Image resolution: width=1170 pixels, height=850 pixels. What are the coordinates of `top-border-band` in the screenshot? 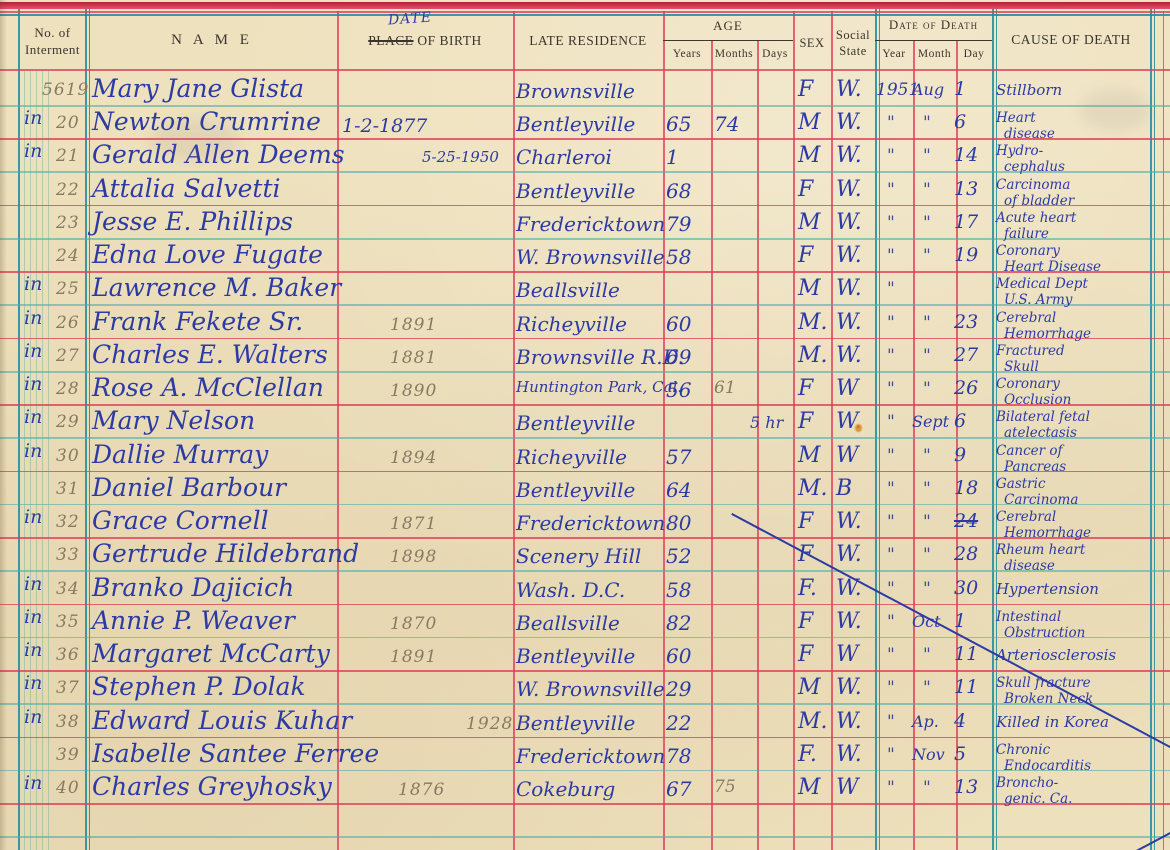 It's located at (585, 5).